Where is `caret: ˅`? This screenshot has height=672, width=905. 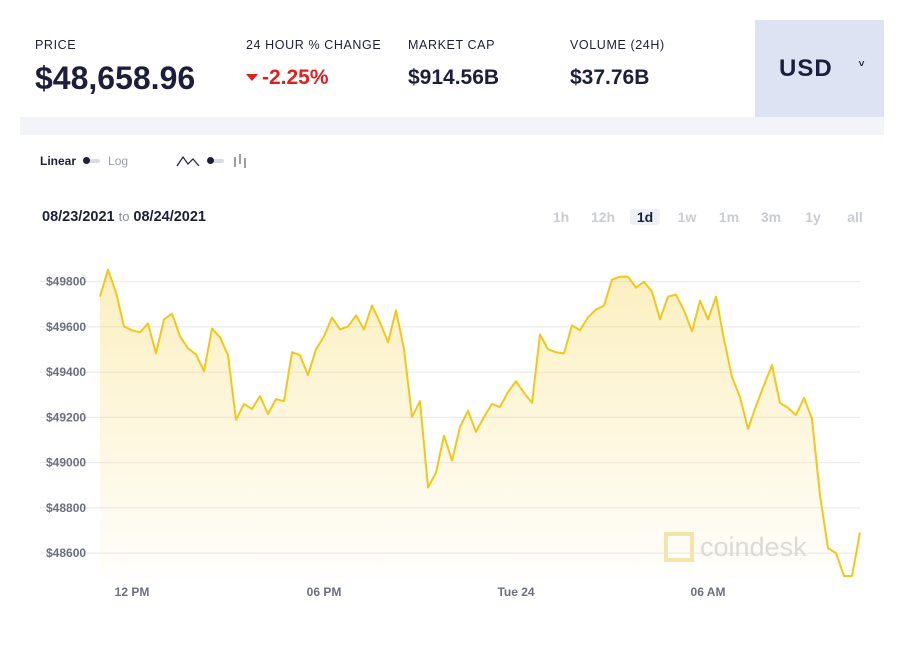 caret: ˅ is located at coordinates (862, 64).